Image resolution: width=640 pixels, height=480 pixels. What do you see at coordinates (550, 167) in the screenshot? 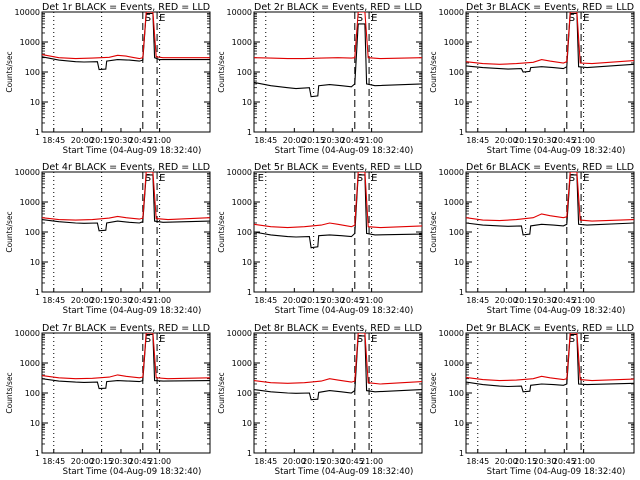
I see `chart-title: Det 6r BLACK = Events, RED = LLD` at bounding box center [550, 167].